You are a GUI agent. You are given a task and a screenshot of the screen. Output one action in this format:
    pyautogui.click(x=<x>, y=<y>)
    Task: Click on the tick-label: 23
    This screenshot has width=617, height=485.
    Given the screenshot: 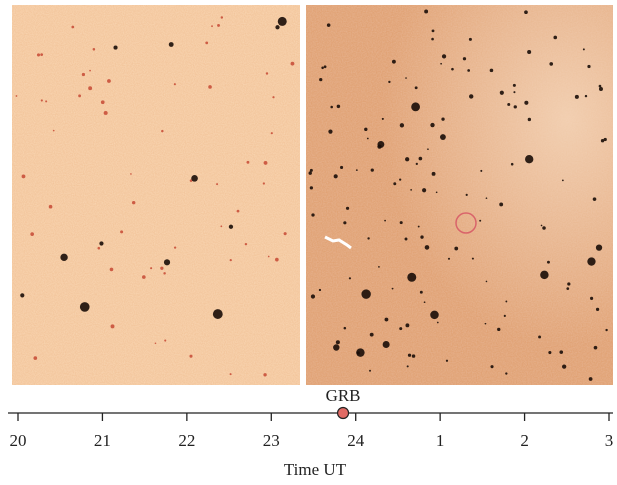 What is the action you would take?
    pyautogui.click(x=271, y=440)
    